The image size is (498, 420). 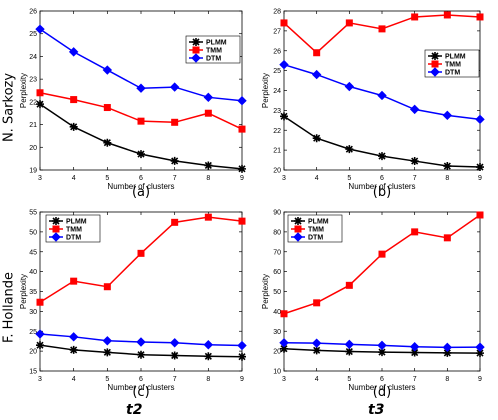 I want to click on x-tick-label: 6, so click(x=141, y=379).